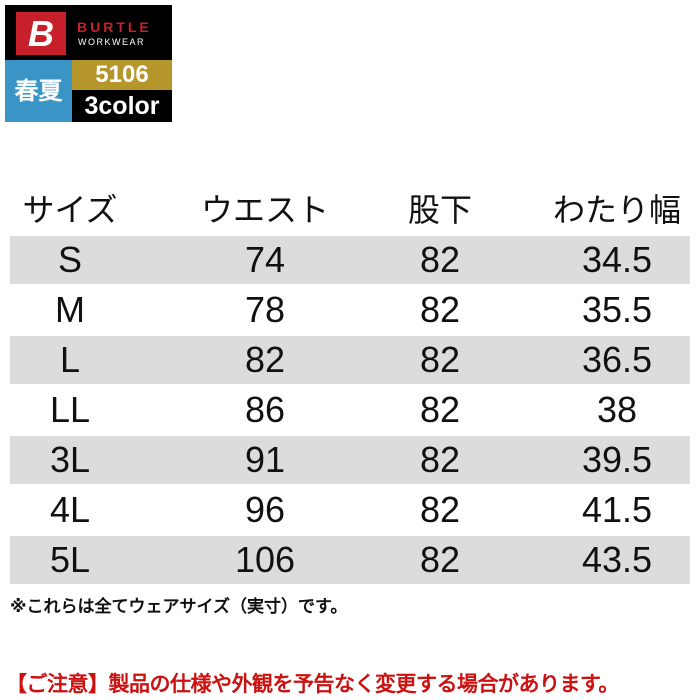 The width and height of the screenshot is (700, 700). Describe the element at coordinates (350, 410) in the screenshot. I see `table-row: LL 86 82 38` at that location.